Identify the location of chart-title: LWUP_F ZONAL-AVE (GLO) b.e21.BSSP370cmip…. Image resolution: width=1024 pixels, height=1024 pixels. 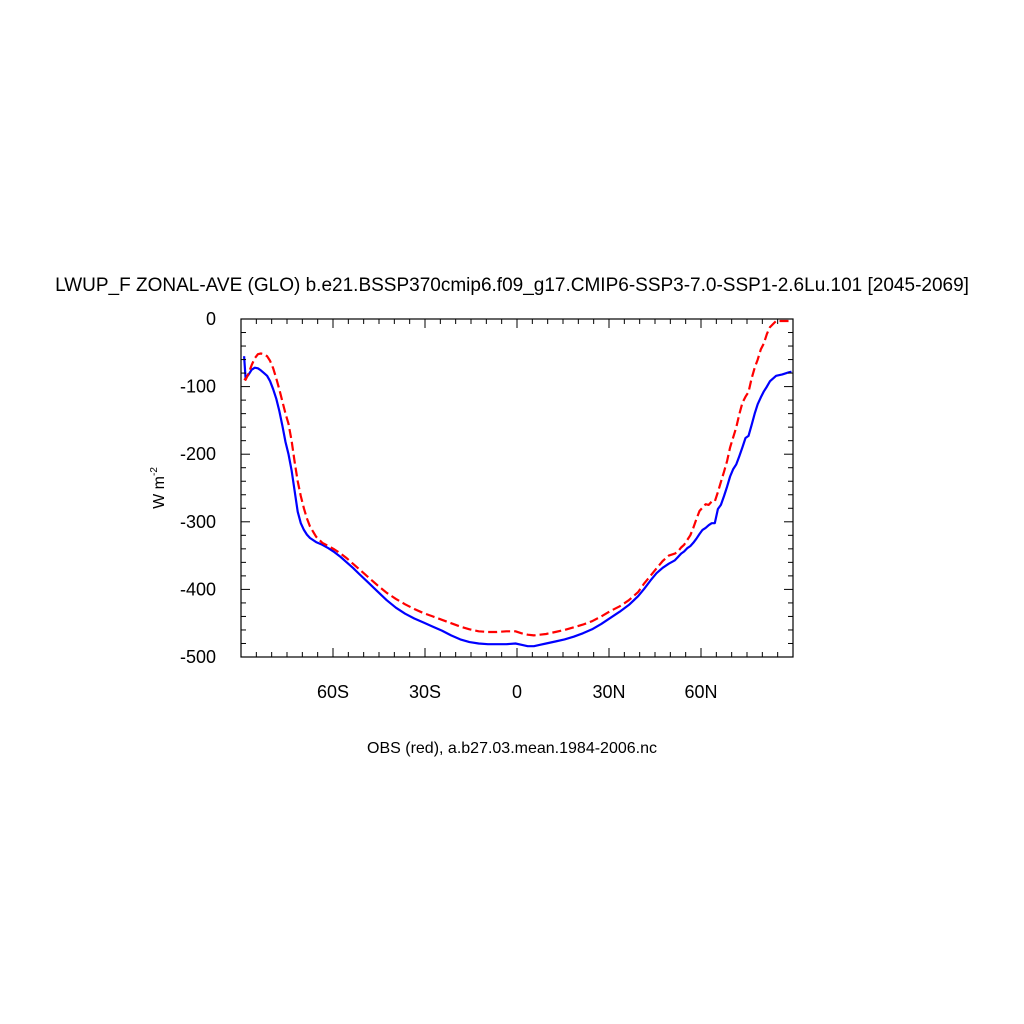
(512, 285).